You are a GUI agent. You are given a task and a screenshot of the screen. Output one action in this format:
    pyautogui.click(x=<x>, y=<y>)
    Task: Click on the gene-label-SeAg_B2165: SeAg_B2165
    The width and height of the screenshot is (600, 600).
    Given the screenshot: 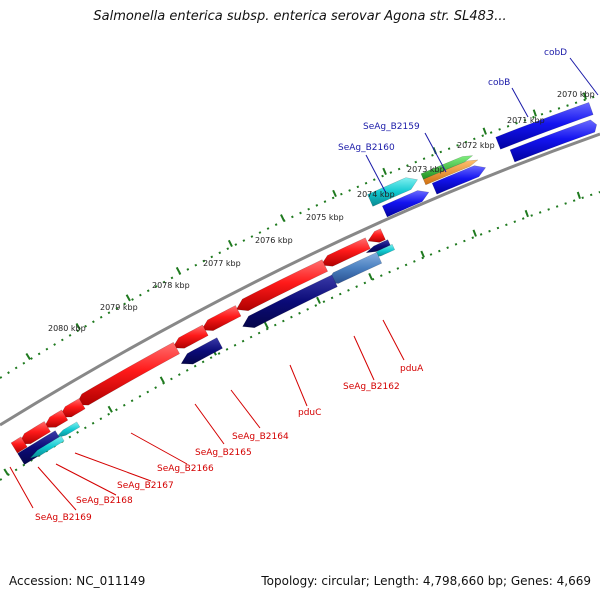 What is the action you would take?
    pyautogui.click(x=223, y=453)
    